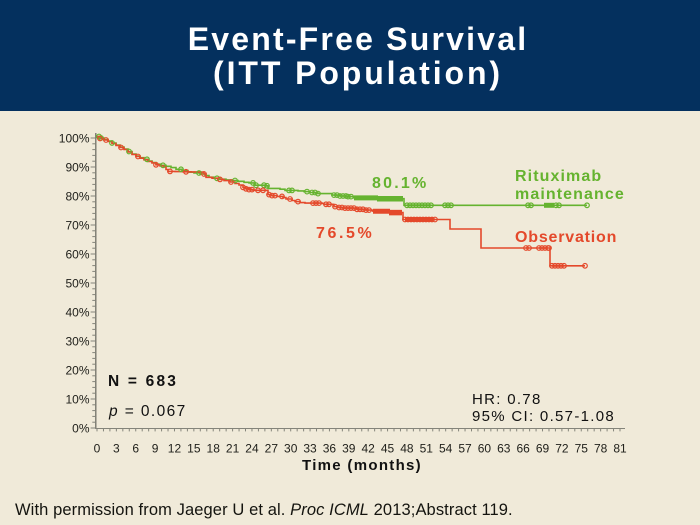  Describe the element at coordinates (77, 312) in the screenshot. I see `svg-text: 40%` at that location.